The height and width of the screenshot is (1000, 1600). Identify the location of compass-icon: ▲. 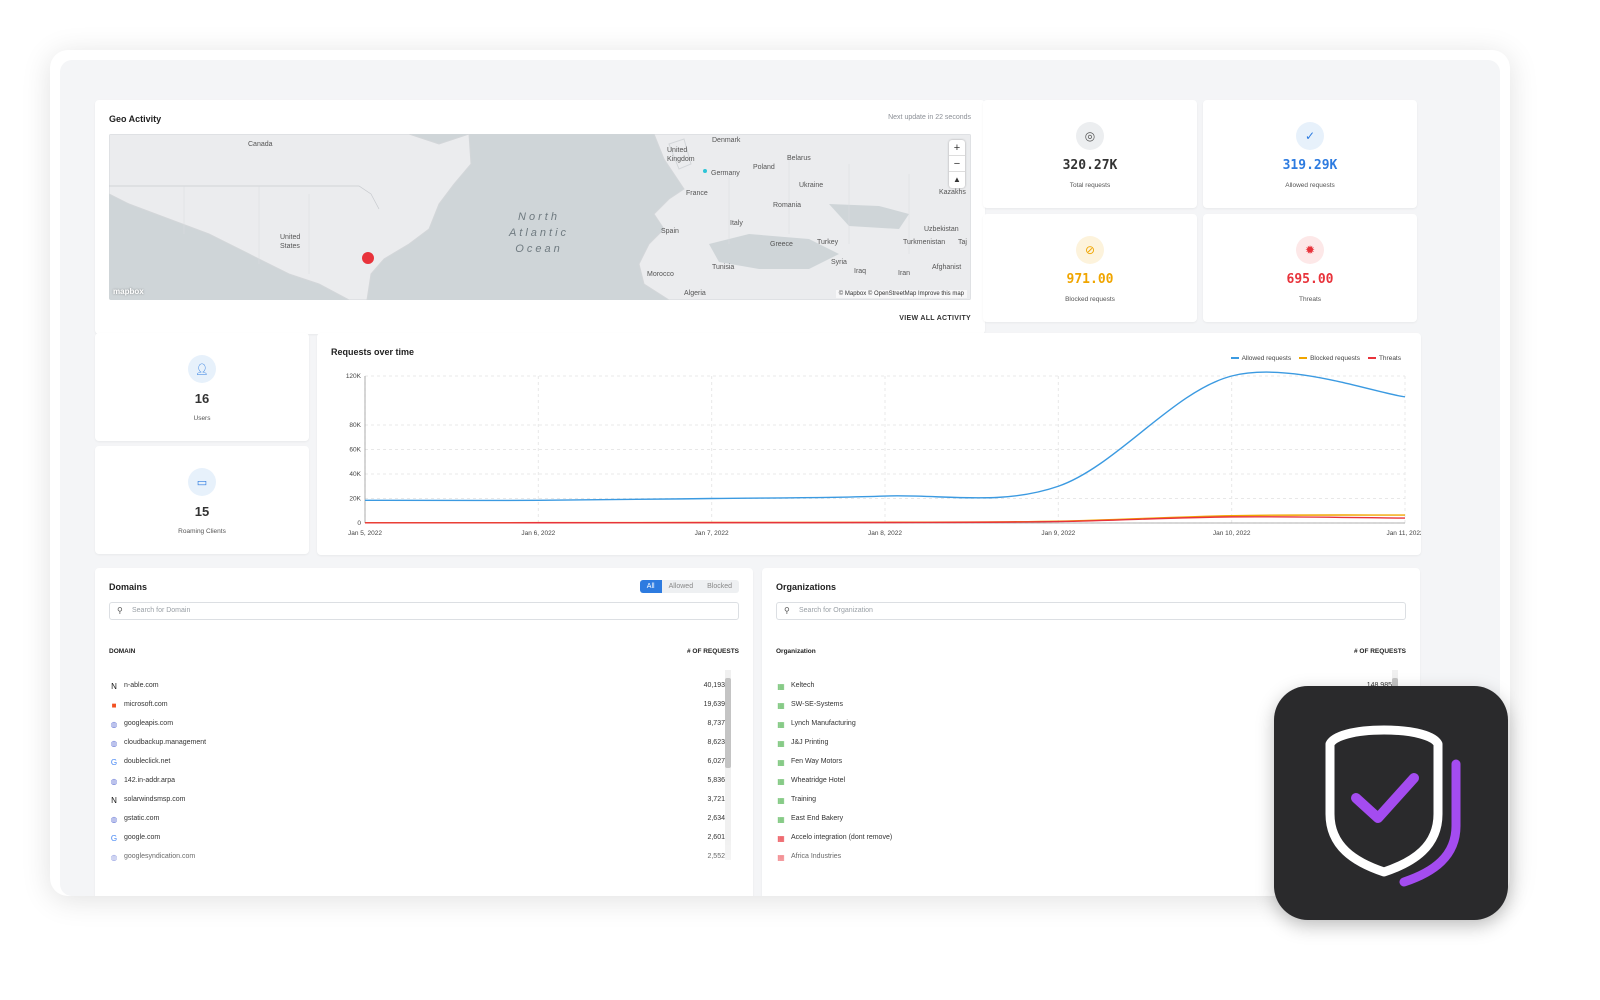
(957, 179).